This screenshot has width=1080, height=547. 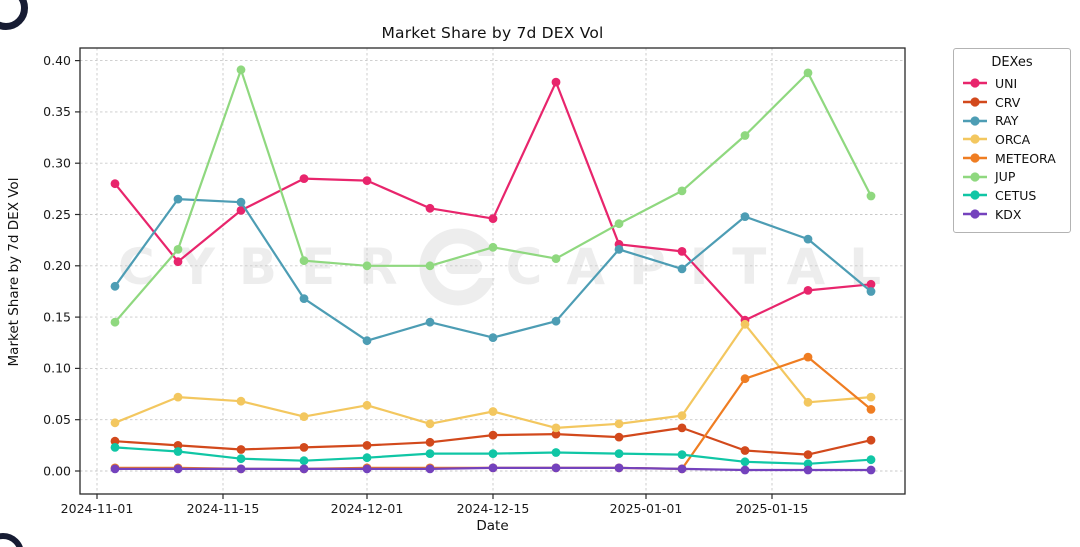 I want to click on legend-item-UNI: UNI, so click(x=1012, y=83).